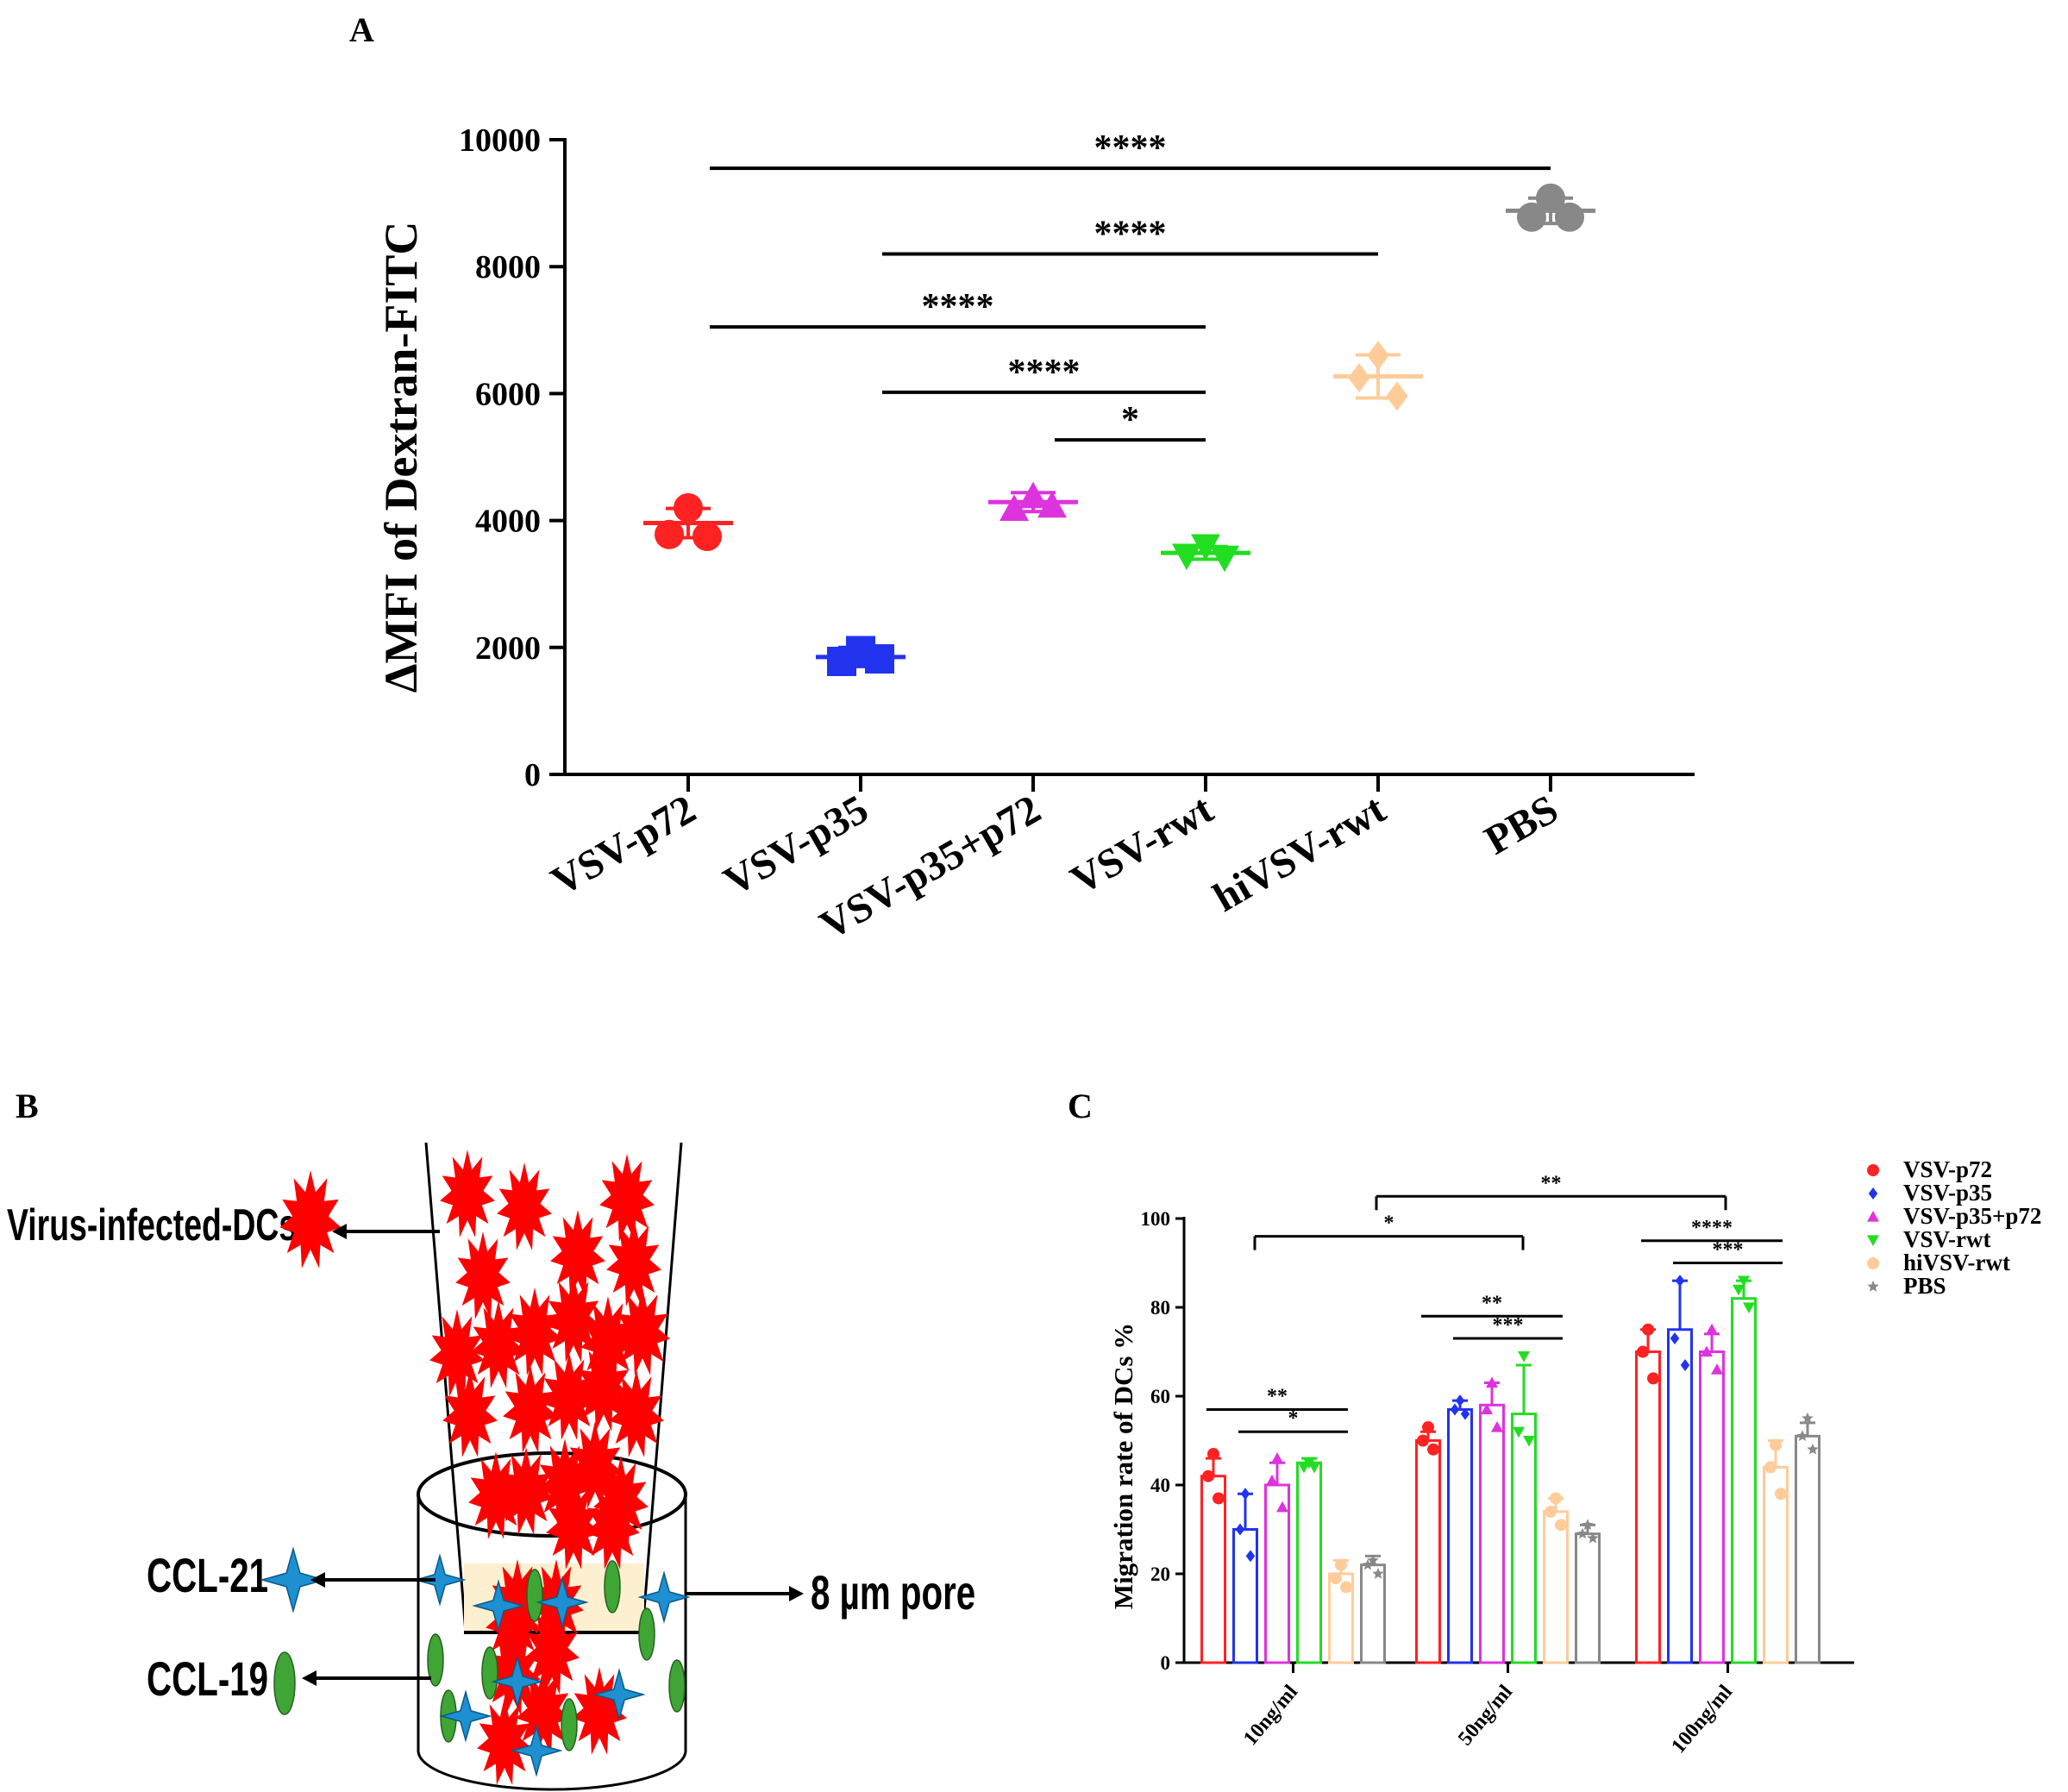 Image resolution: width=2068 pixels, height=1792 pixels. Describe the element at coordinates (1142, 845) in the screenshot. I see `x-tick-label-a: VSV-rwt` at that location.